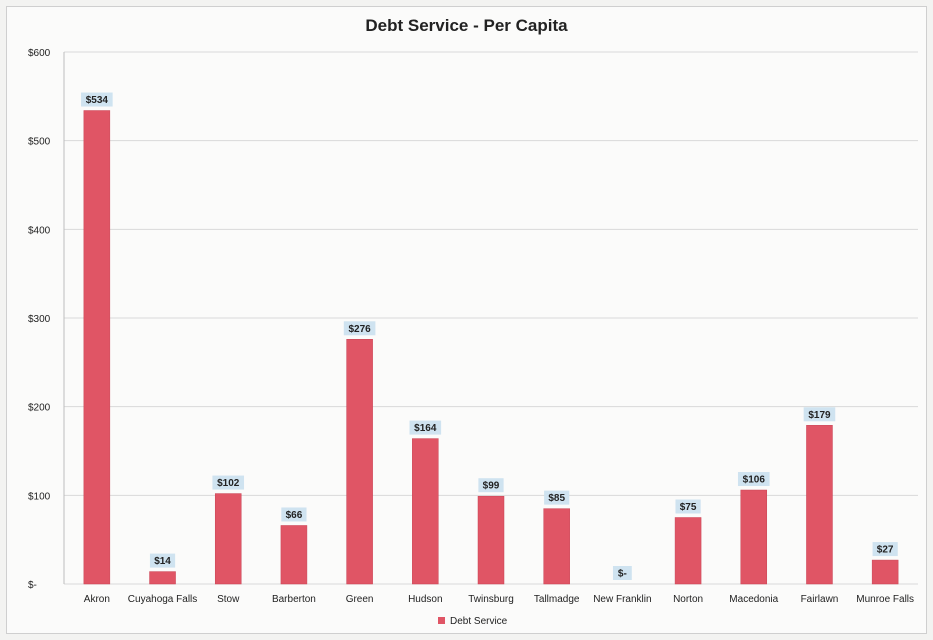  Describe the element at coordinates (39, 319) in the screenshot. I see `y-tick-label: $300` at that location.